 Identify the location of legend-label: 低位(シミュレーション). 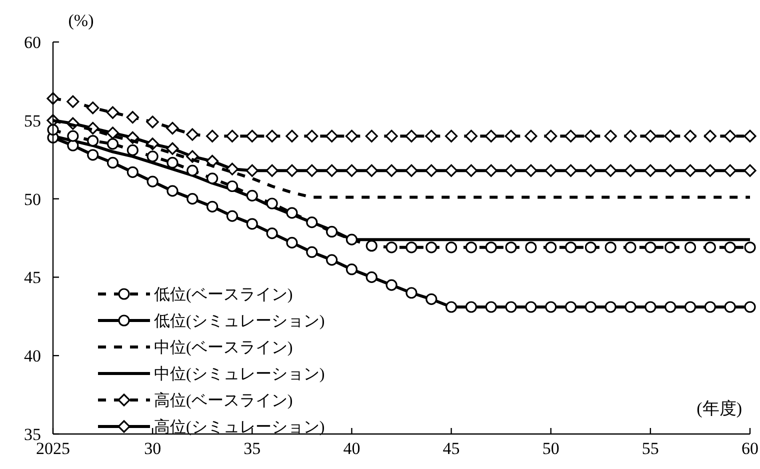
(239, 321).